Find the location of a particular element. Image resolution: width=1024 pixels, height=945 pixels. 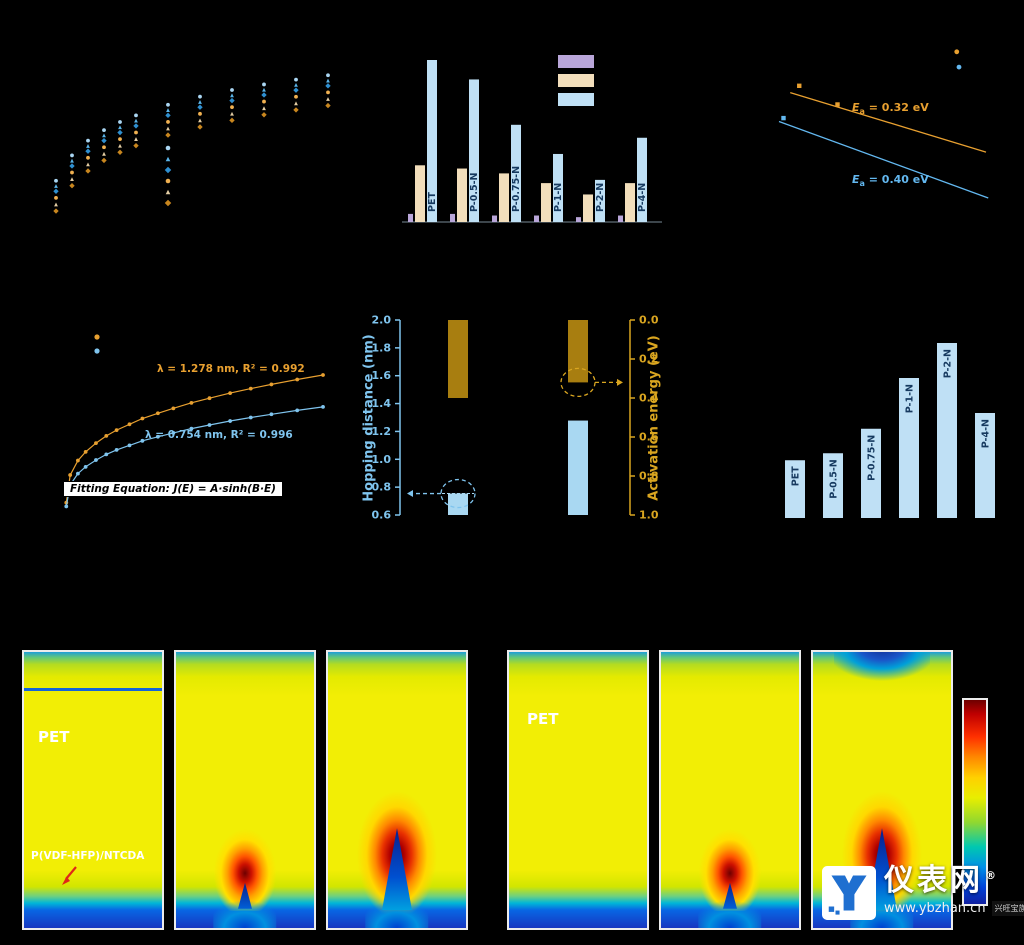

scatter-series is located at coordinates (192, 145).